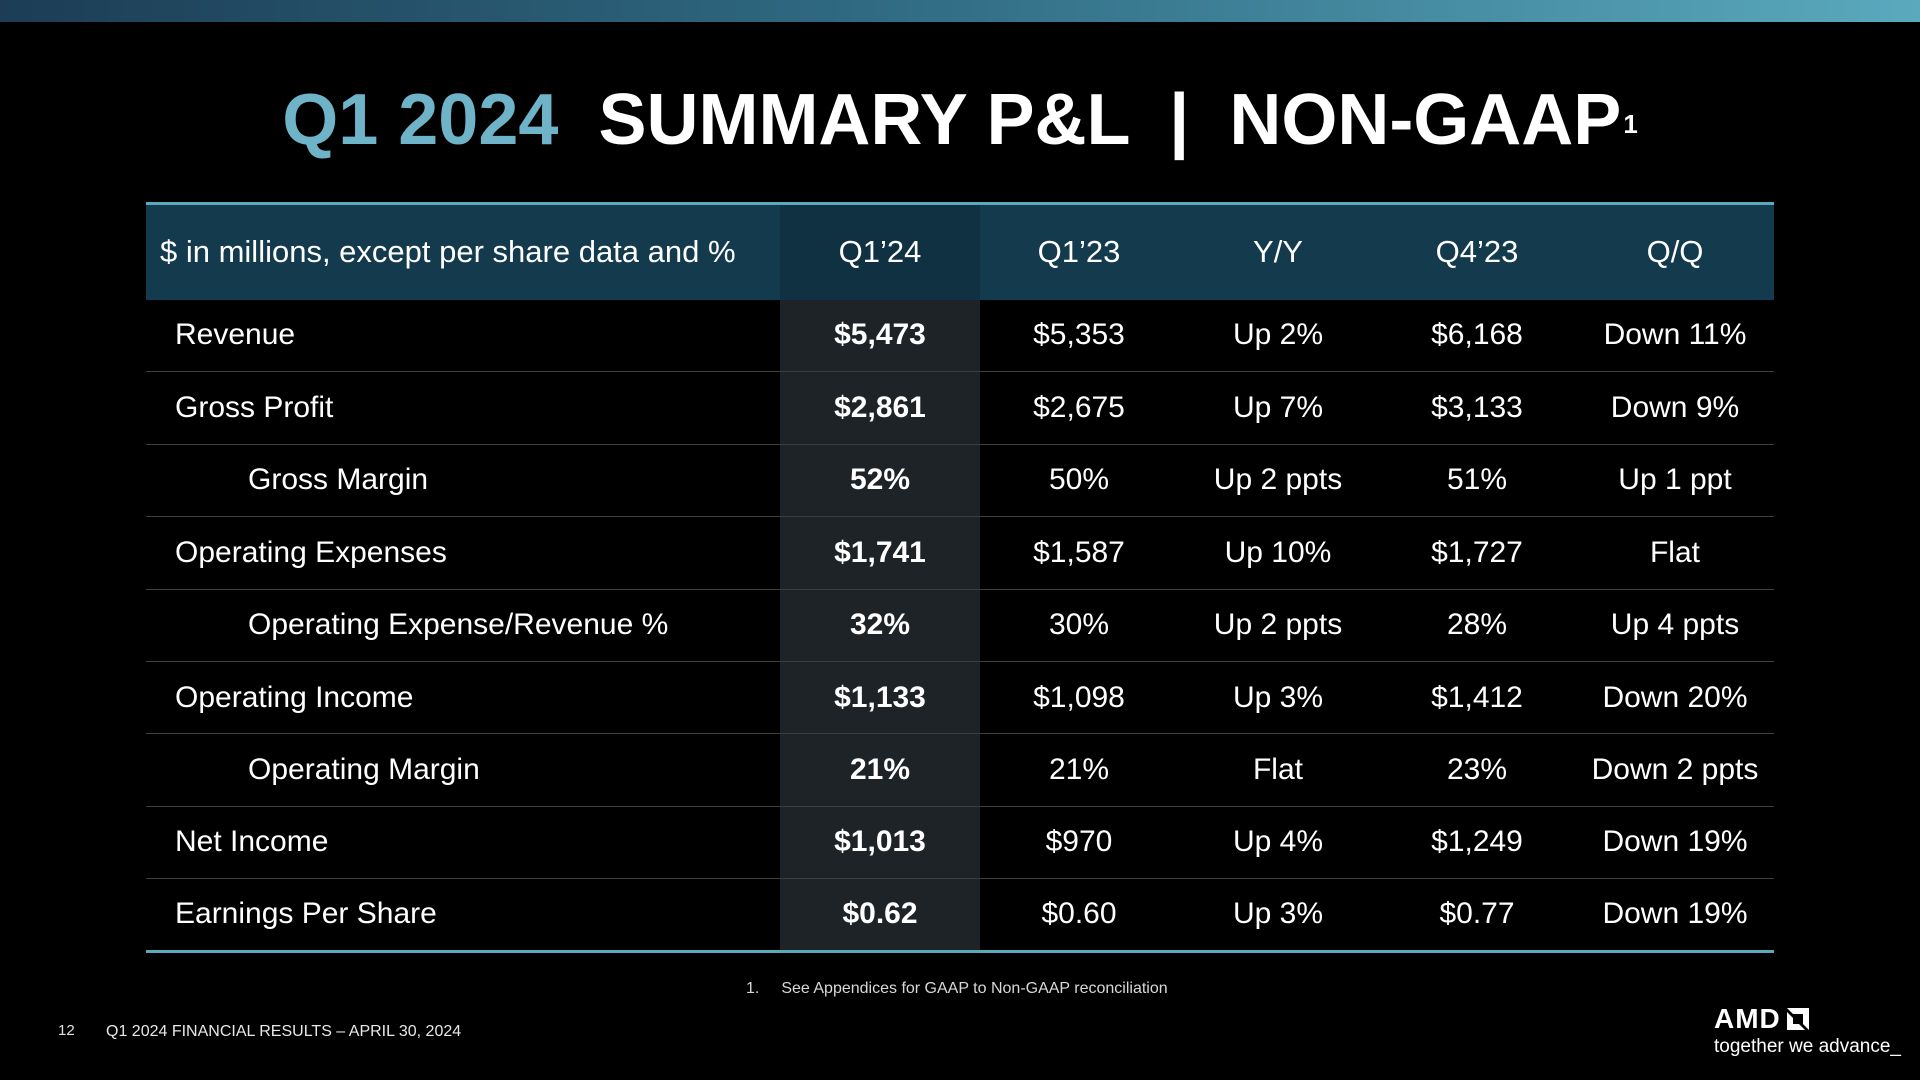  I want to click on top-gradient-bar, so click(960, 11).